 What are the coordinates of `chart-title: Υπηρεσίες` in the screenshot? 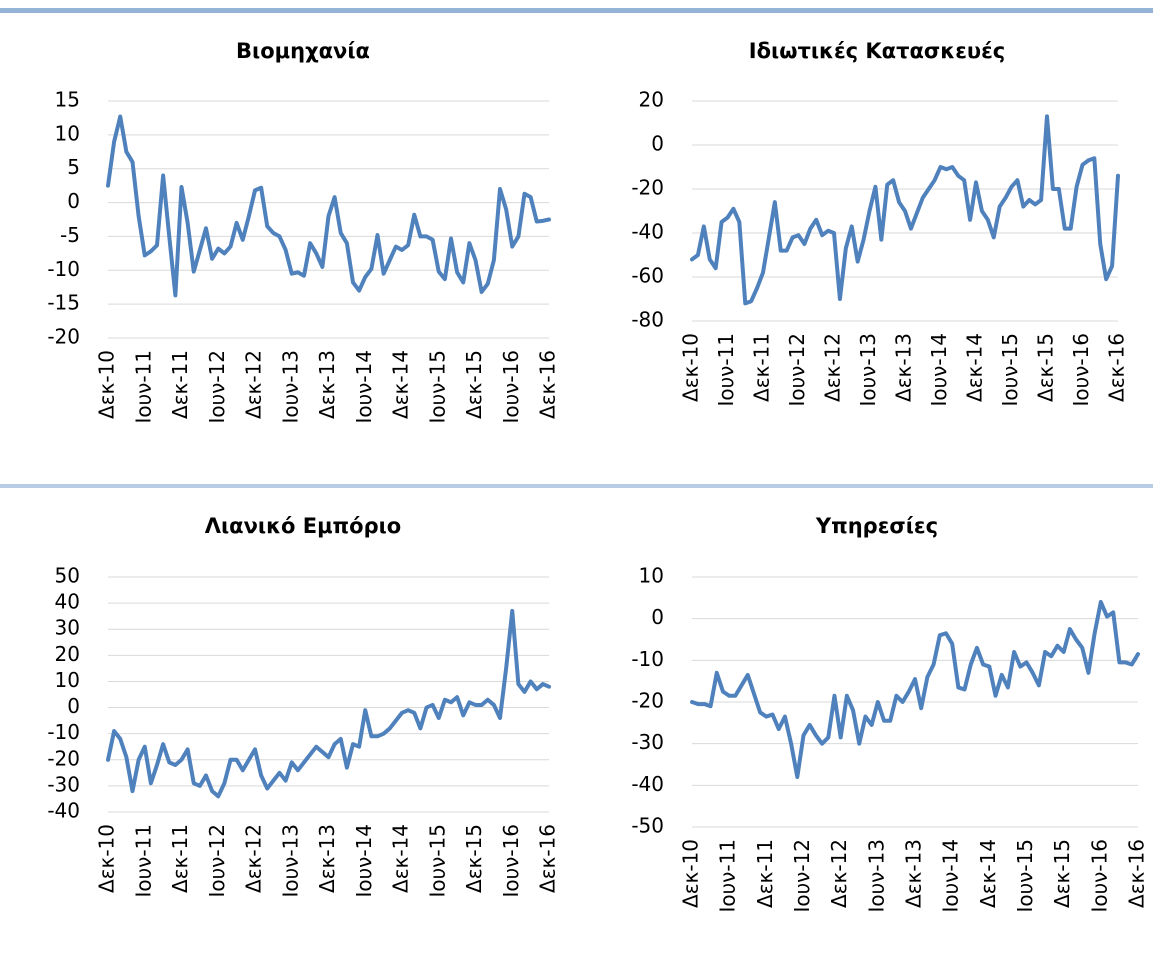 It's located at (876, 526).